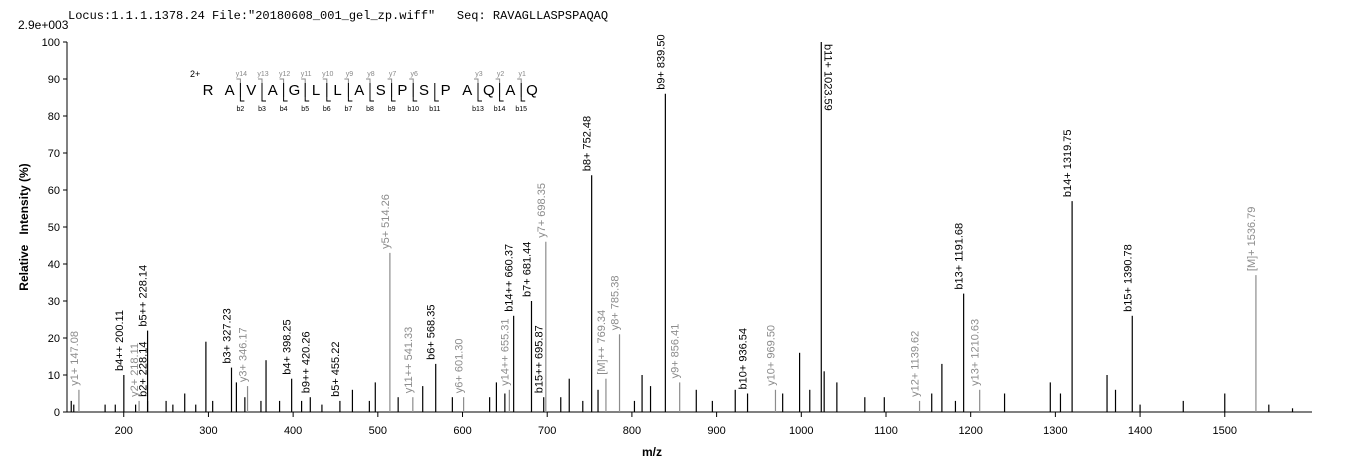 The image size is (1362, 473). What do you see at coordinates (386, 221) in the screenshot?
I see `peak-label: y5+ 514.26` at bounding box center [386, 221].